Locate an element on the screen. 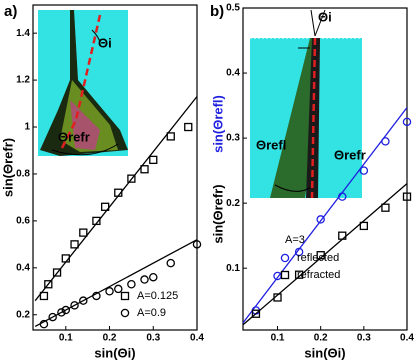 The image size is (415, 360). legend-title: A=3 is located at coordinates (295, 240).